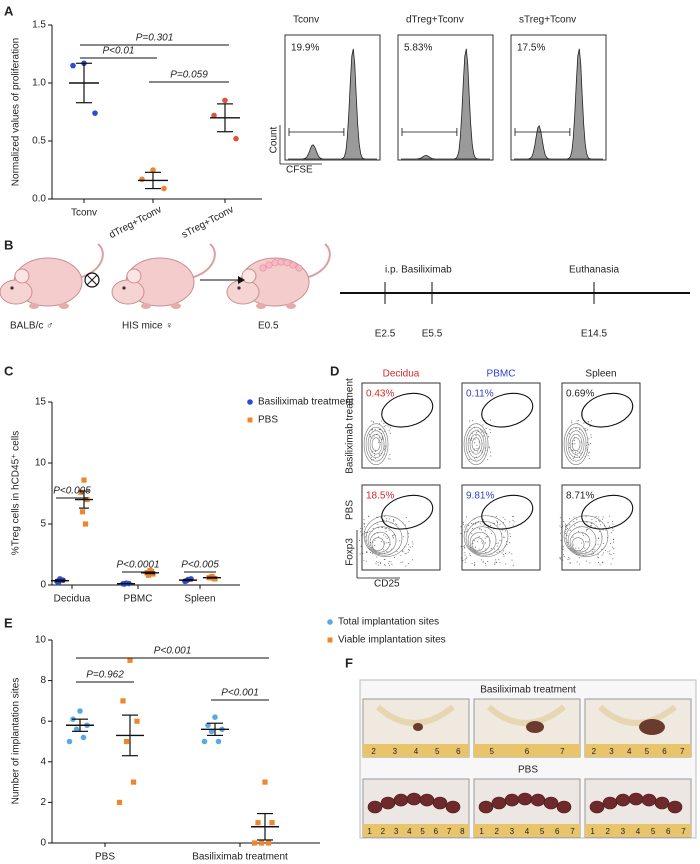 The height and width of the screenshot is (864, 700). I want to click on histogram-curve, so click(445, 104).